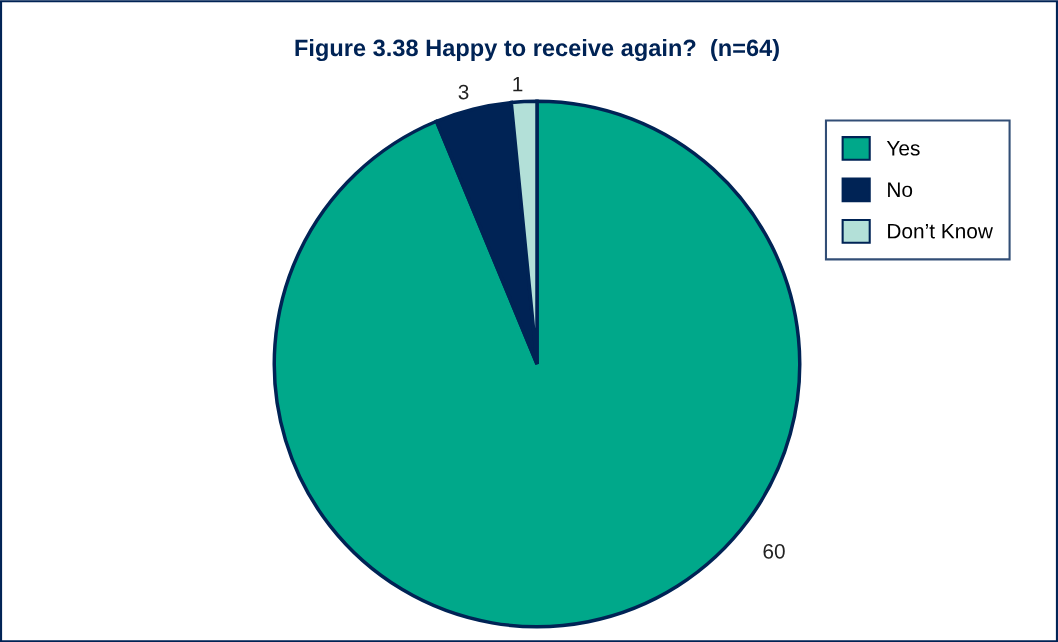 The height and width of the screenshot is (642, 1058). What do you see at coordinates (774, 551) in the screenshot?
I see `data-label: 60` at bounding box center [774, 551].